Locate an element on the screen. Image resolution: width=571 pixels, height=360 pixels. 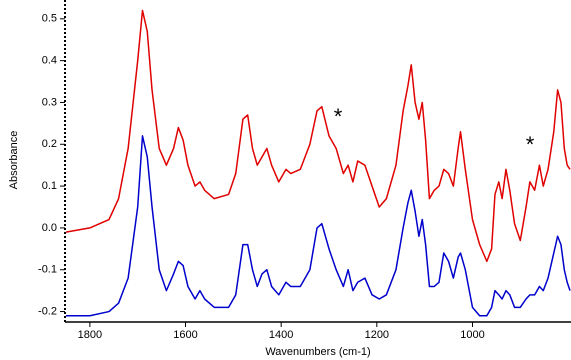
x-tick-label: 1200 is located at coordinates (377, 335).